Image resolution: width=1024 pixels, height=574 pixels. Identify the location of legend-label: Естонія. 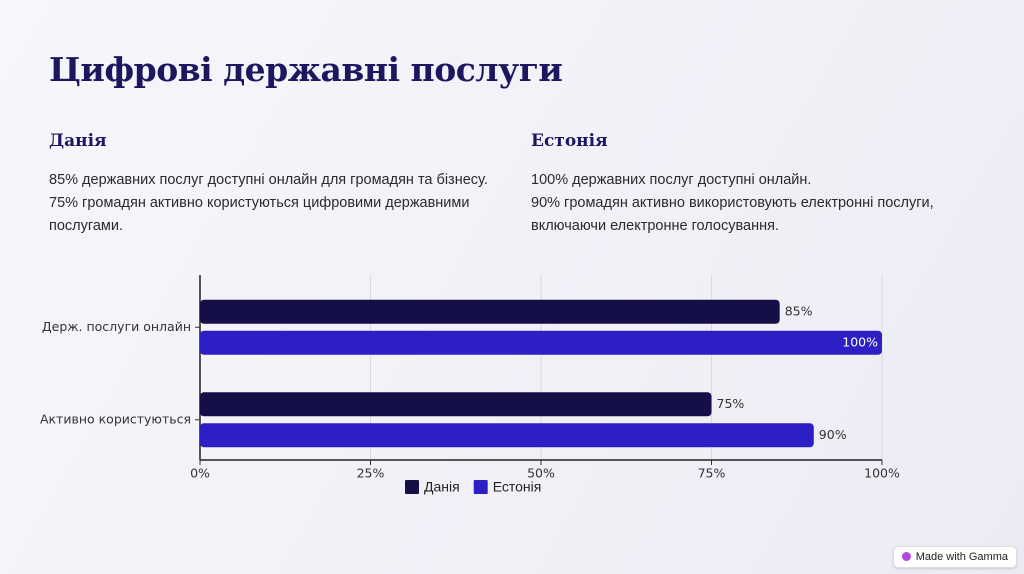
(517, 487).